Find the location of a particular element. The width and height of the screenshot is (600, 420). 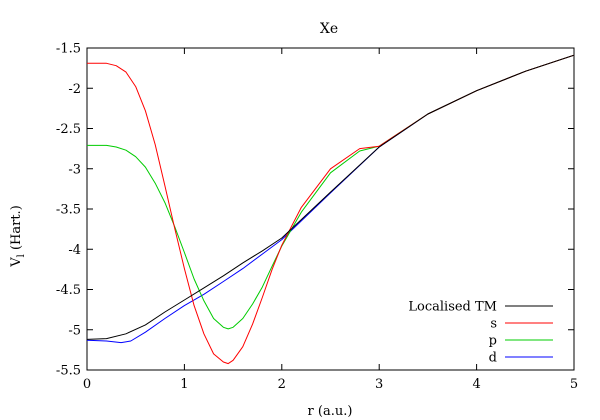

legend-label: d is located at coordinates (493, 358).